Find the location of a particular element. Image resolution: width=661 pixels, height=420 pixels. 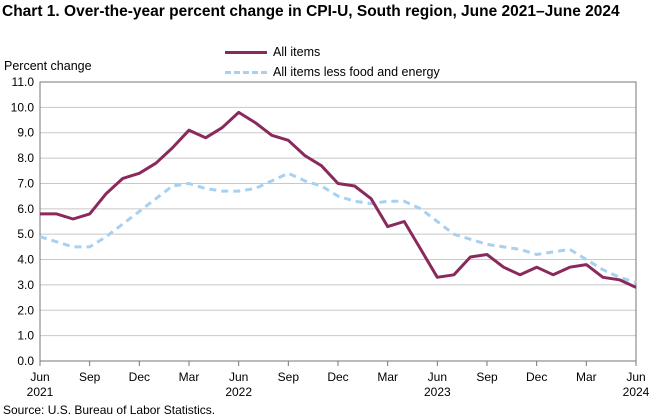

y-tick-label: 4.0 is located at coordinates (25, 260).